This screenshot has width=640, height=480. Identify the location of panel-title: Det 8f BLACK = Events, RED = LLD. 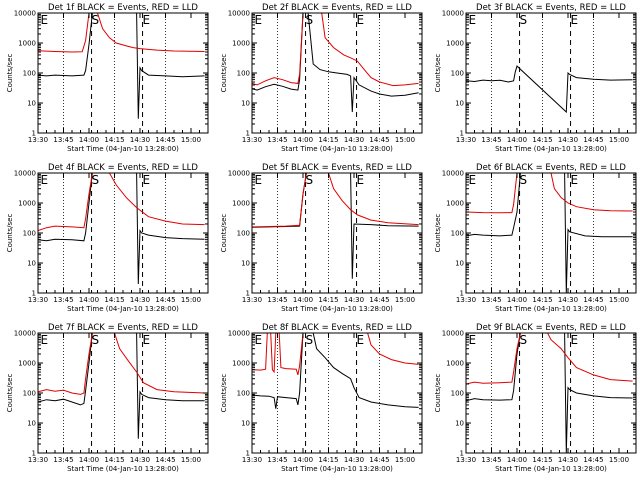
(337, 328).